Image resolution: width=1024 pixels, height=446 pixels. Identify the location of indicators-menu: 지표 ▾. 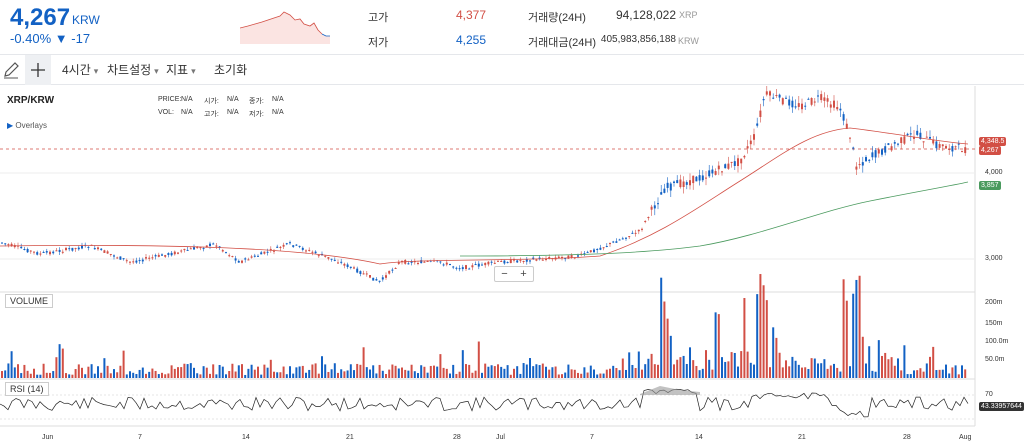
(181, 70).